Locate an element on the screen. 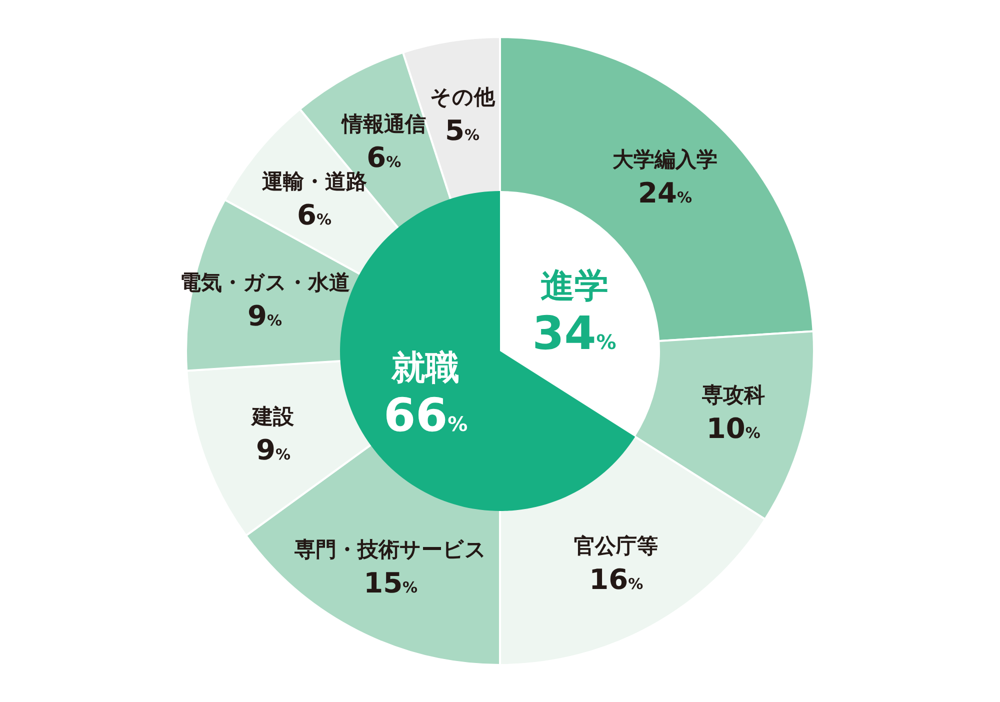 The width and height of the screenshot is (1000, 702). slice-label: 運輸・道路 is located at coordinates (314, 181).